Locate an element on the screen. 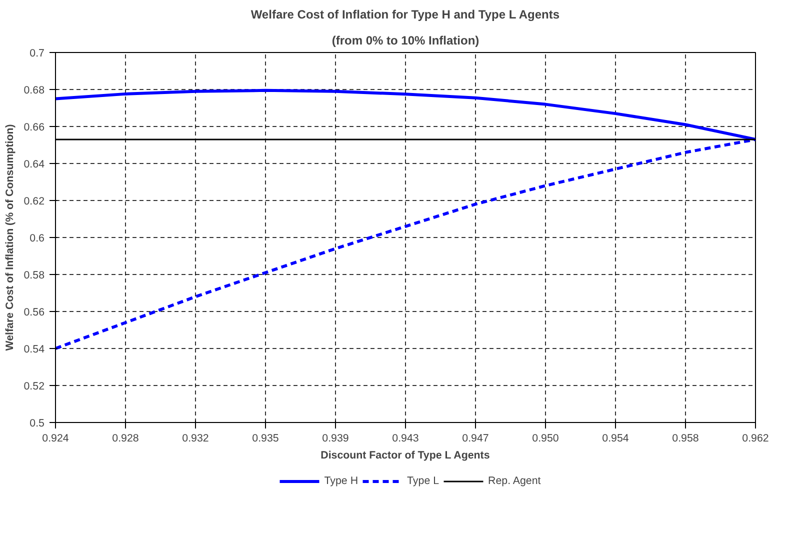 The width and height of the screenshot is (799, 538). x-tick-label: 0.932 is located at coordinates (195, 438).